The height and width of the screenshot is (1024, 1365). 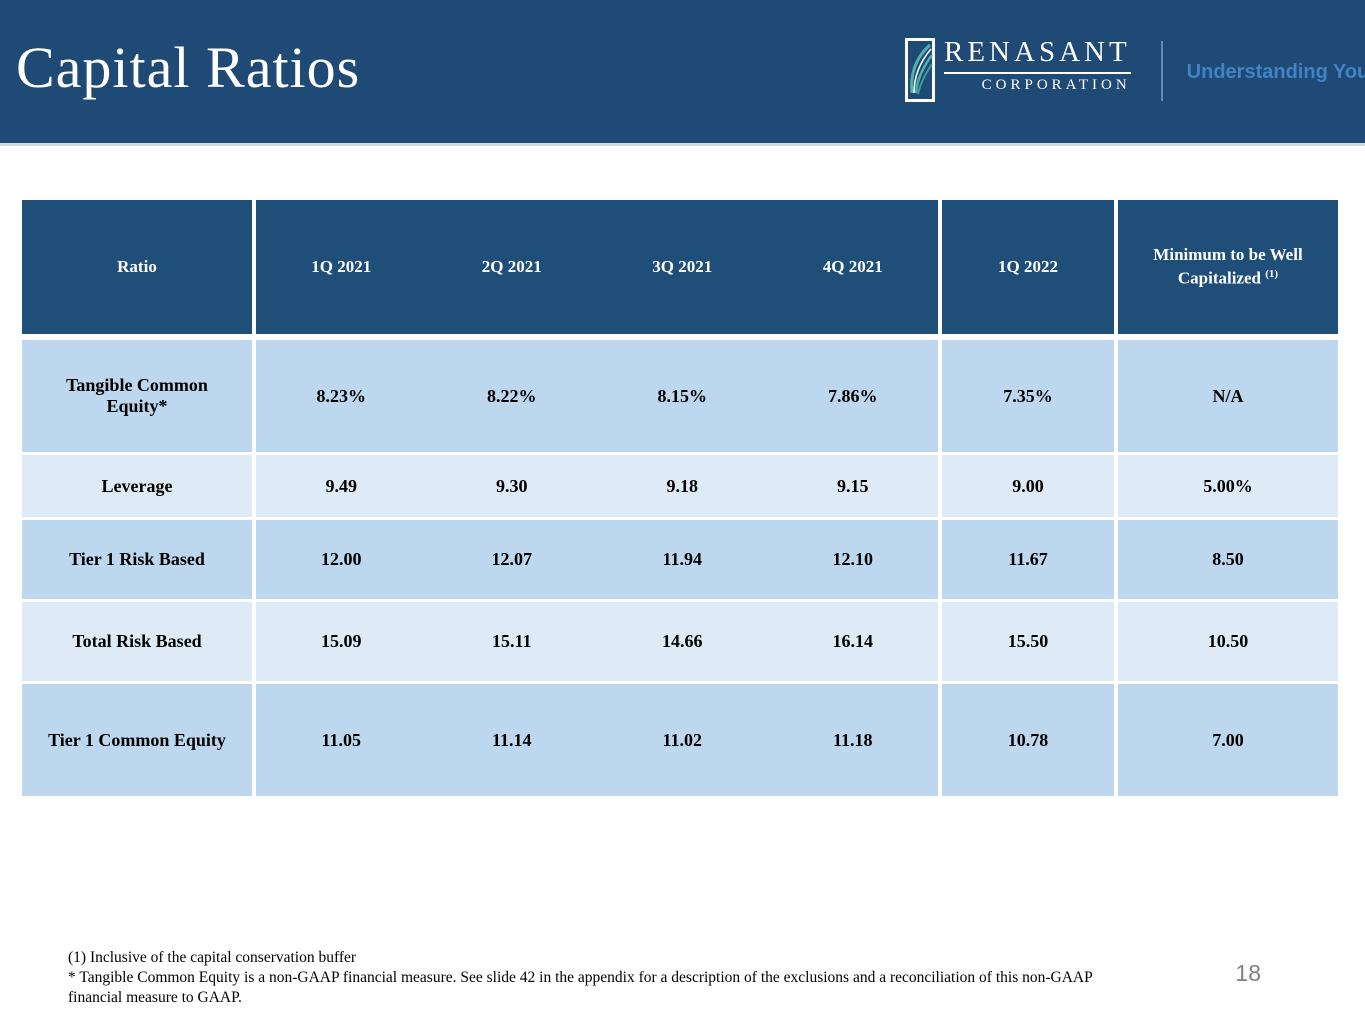 I want to click on logo-tagline: Understanding You., so click(x=1275, y=72).